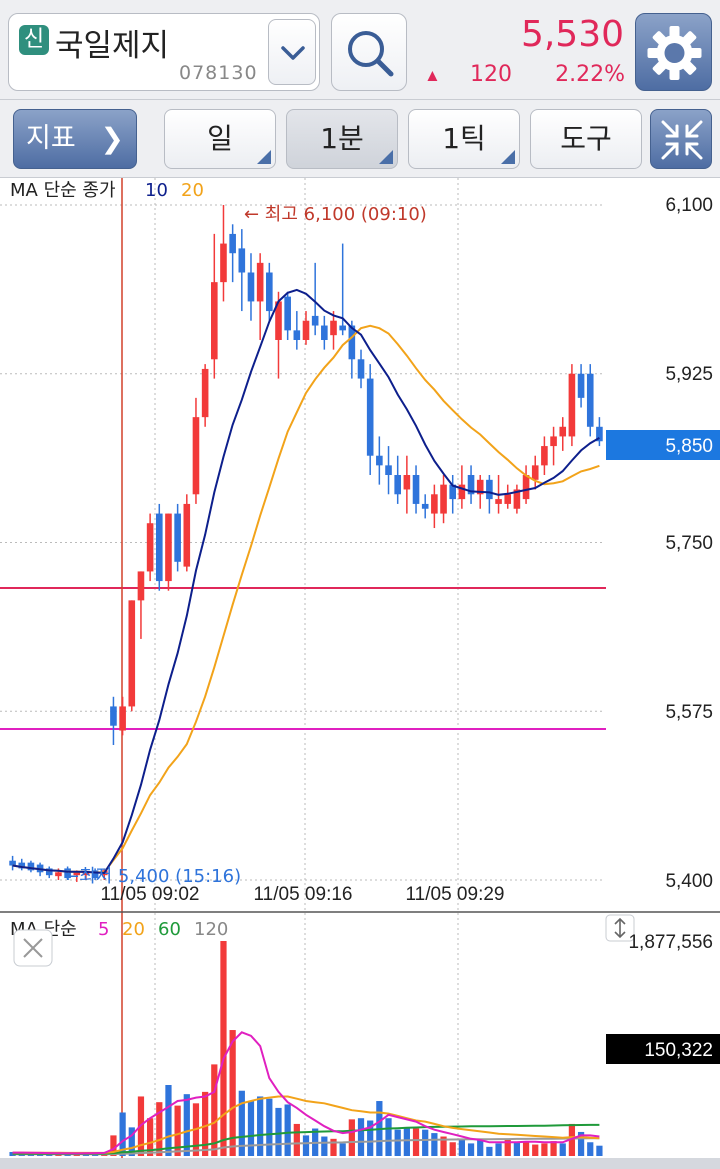  I want to click on close-icon, so click(33, 948).